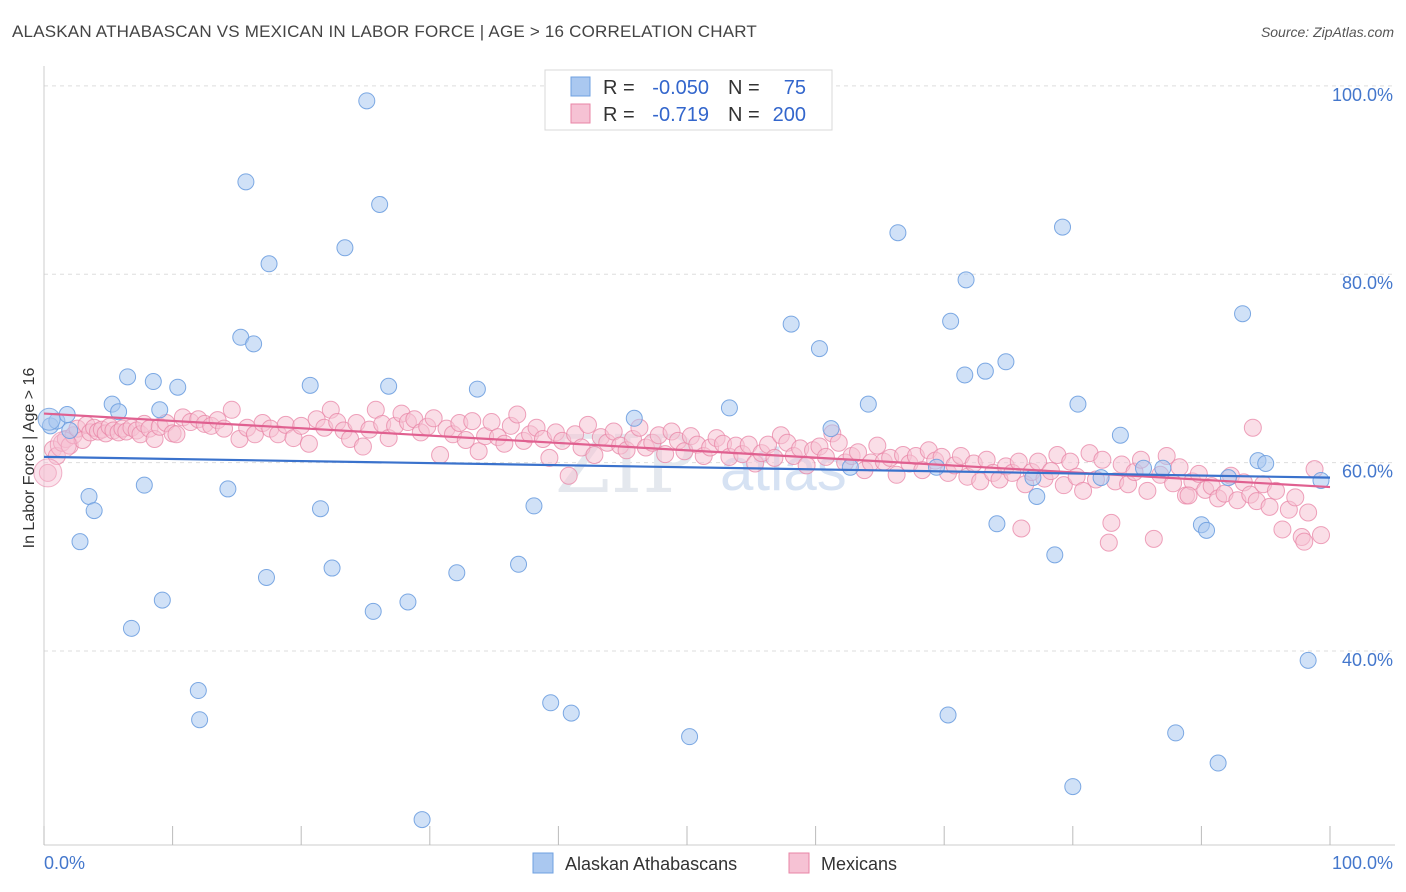 Image resolution: width=1406 pixels, height=892 pixels. What do you see at coordinates (619, 88) in the screenshot?
I see `legend-r-label-blue: R =` at bounding box center [619, 88].